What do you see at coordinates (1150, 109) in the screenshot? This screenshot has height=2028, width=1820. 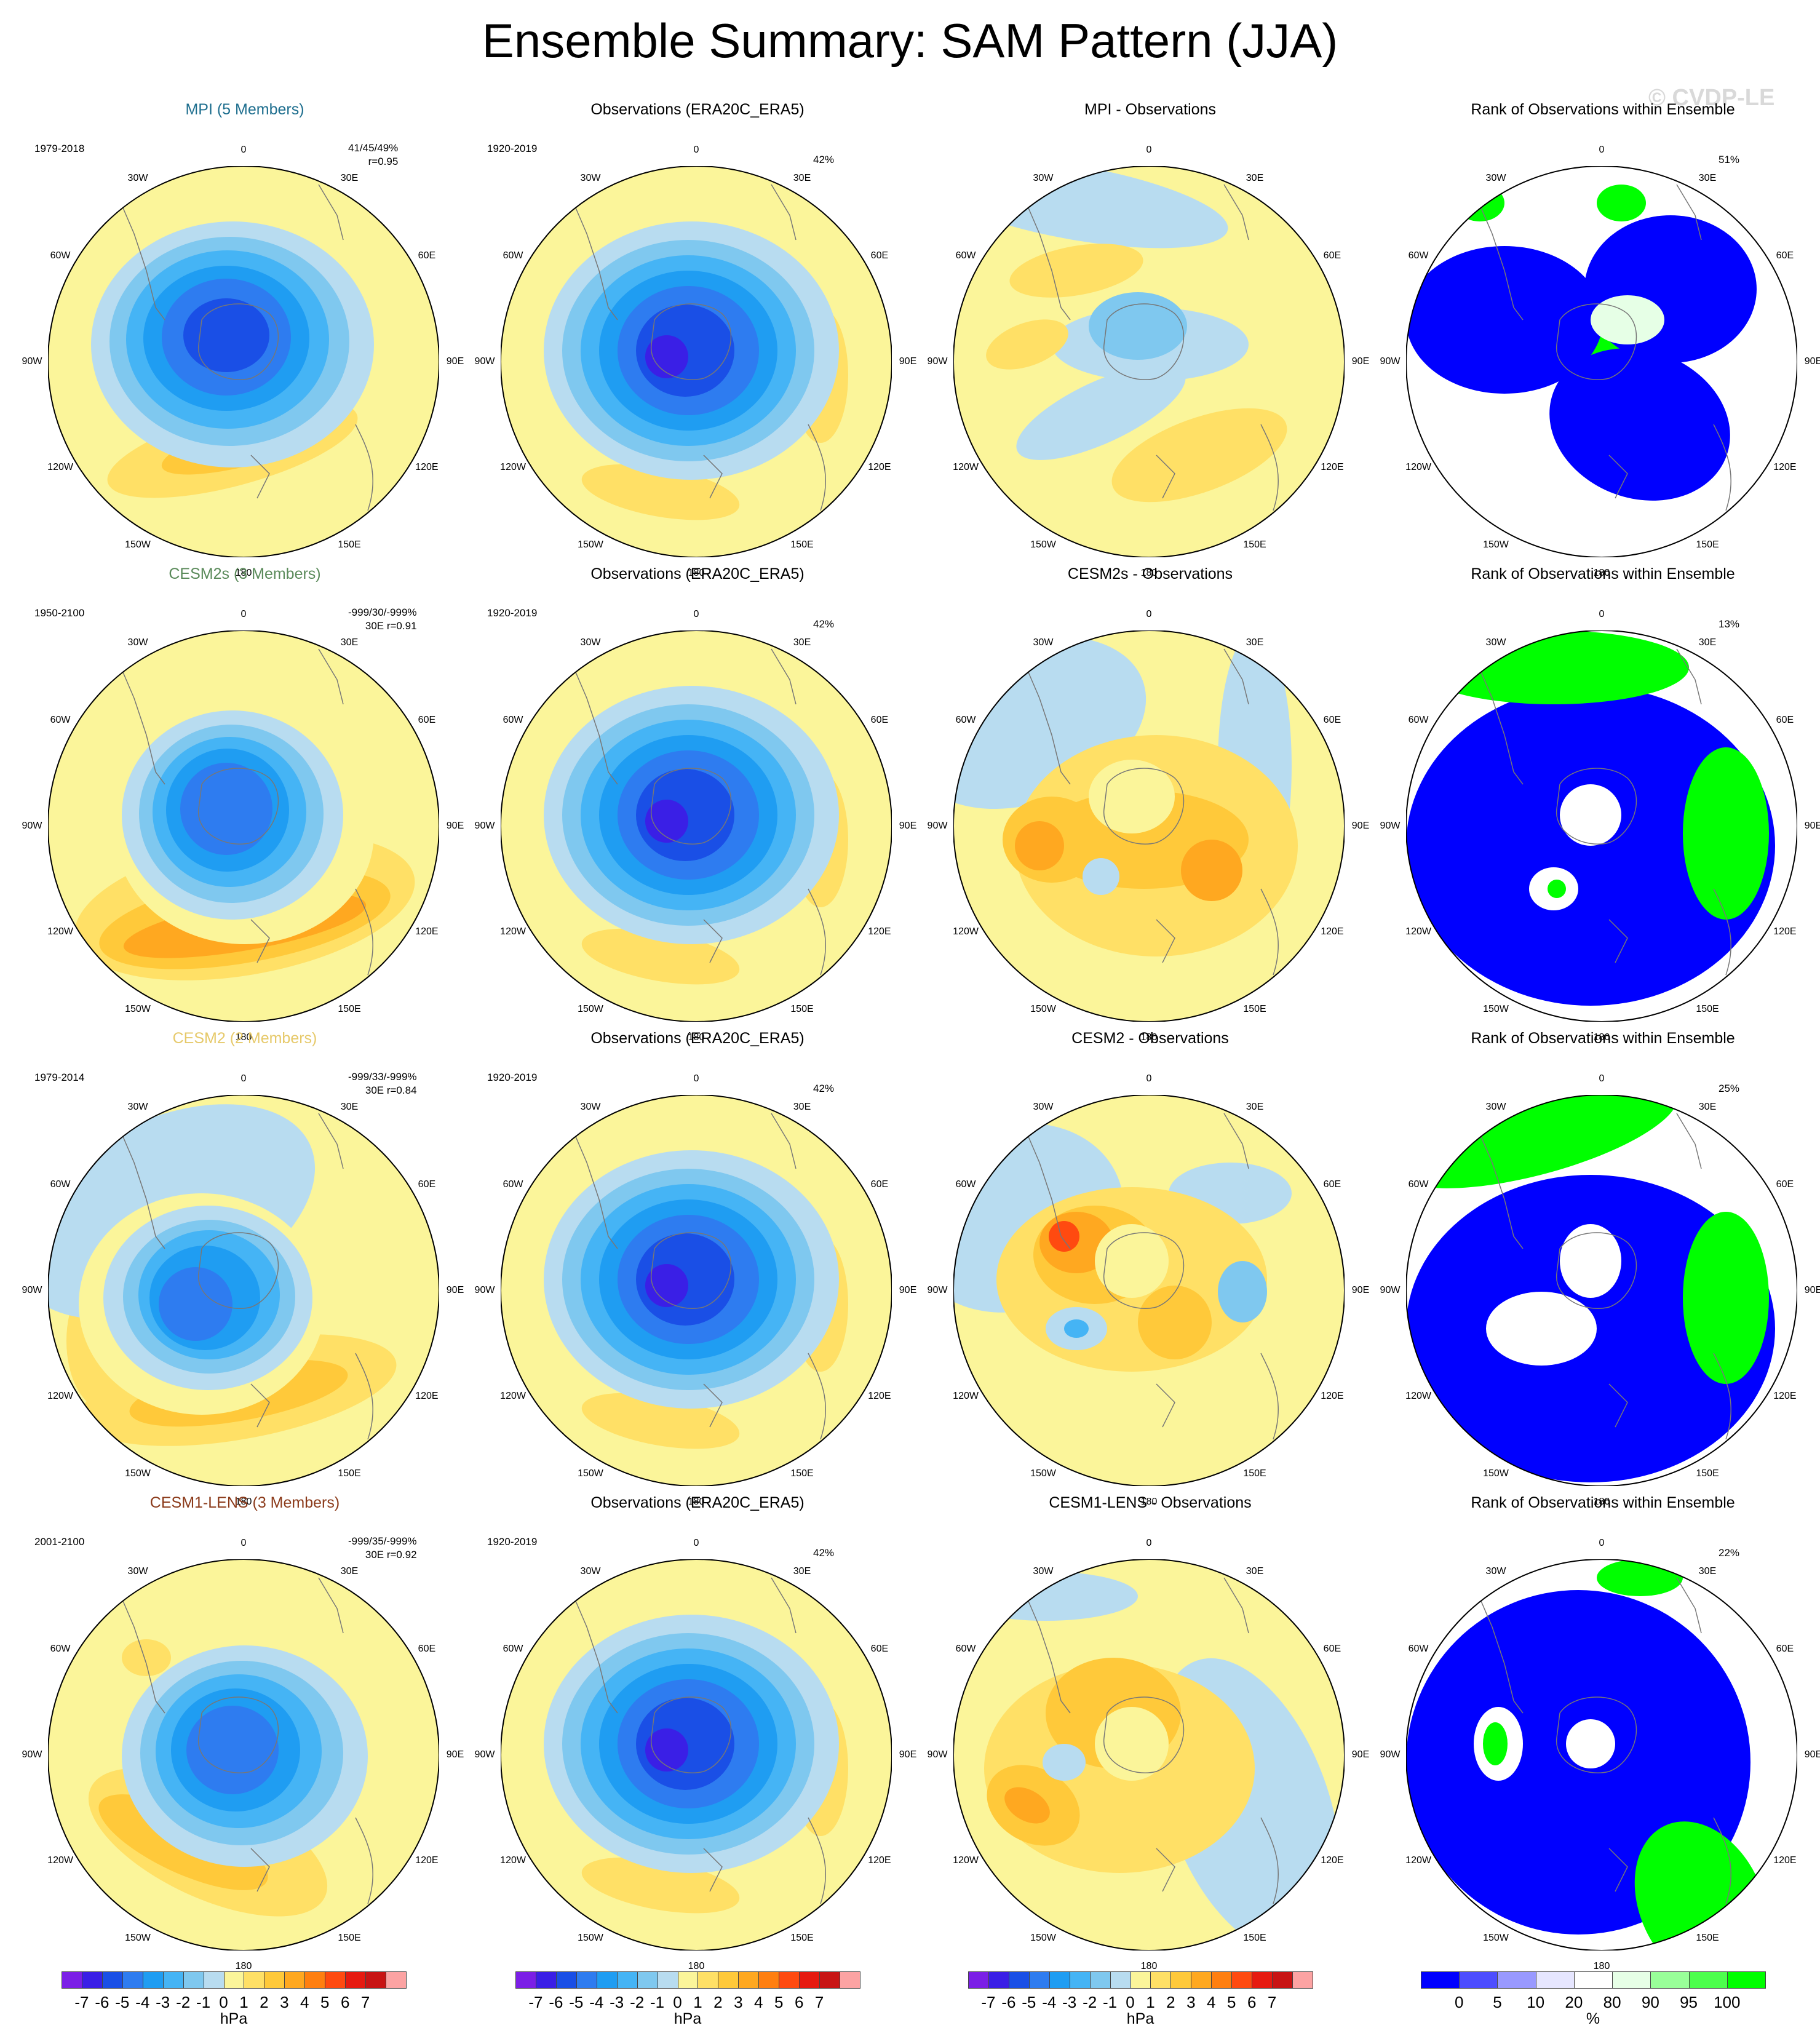 I see `panel-title: MPI - Observations` at bounding box center [1150, 109].